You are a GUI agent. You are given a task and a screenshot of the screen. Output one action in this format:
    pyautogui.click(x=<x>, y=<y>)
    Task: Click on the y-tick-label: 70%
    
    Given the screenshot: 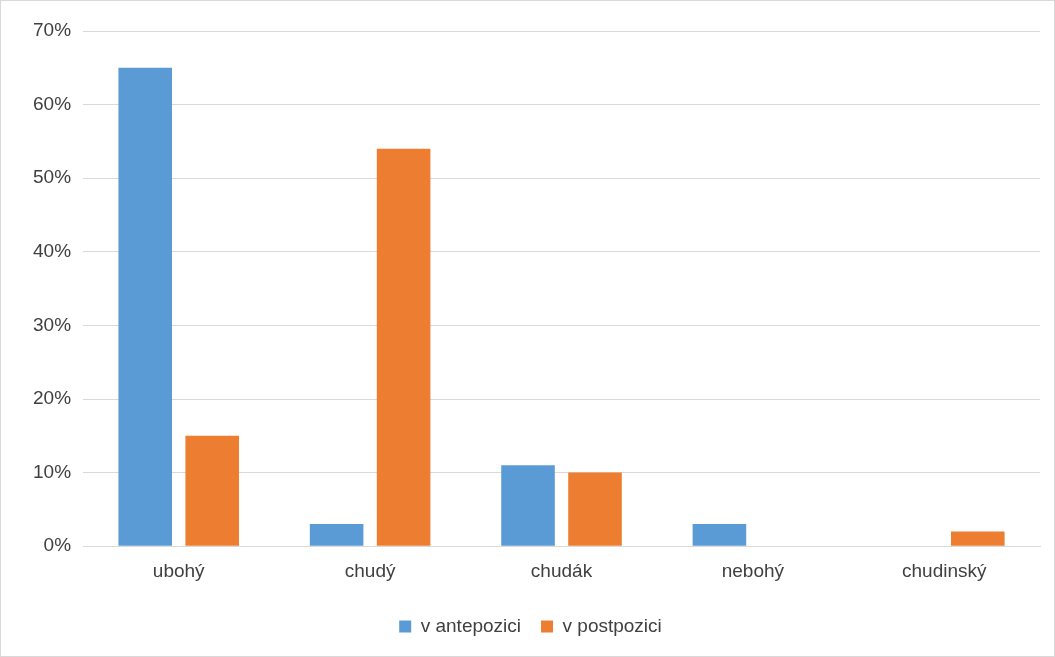 What is the action you would take?
    pyautogui.click(x=52, y=30)
    